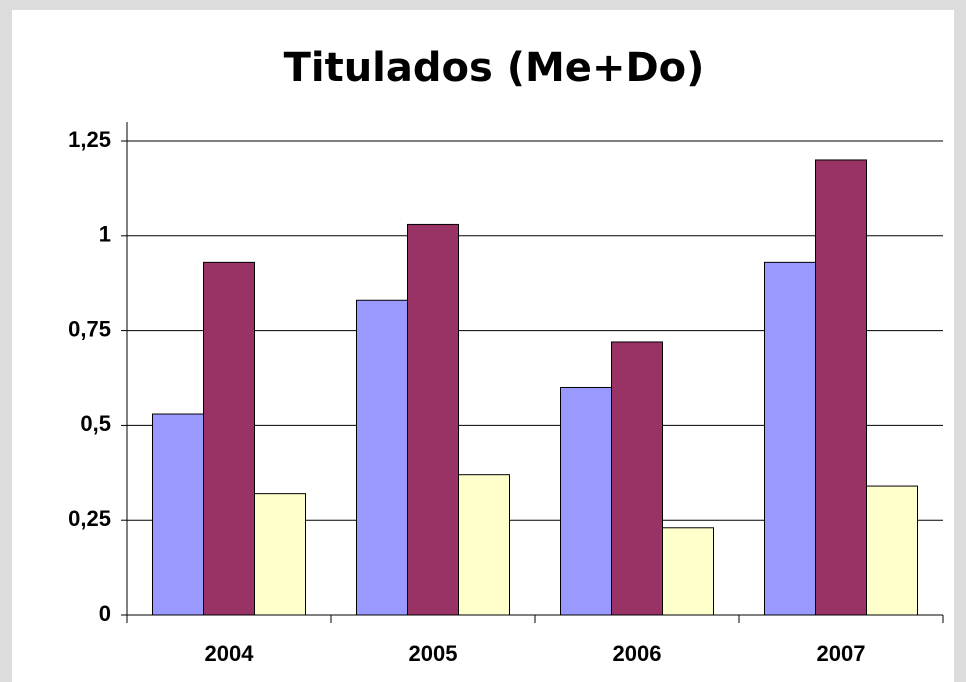  I want to click on y-tick-label: 0,75, so click(89, 328).